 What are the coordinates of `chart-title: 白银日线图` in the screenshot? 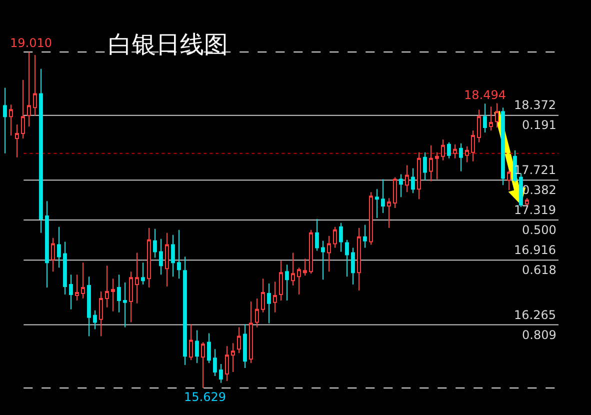 It's located at (168, 44).